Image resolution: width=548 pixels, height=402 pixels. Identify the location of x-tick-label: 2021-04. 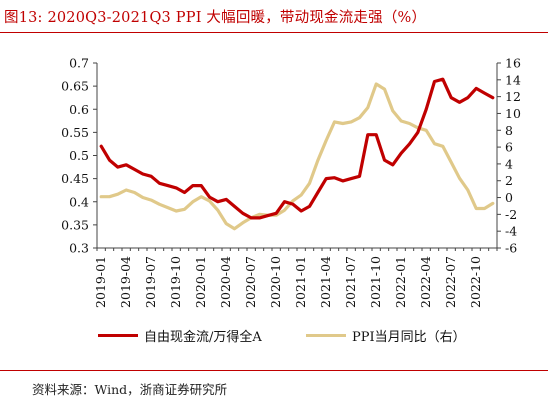
(325, 282).